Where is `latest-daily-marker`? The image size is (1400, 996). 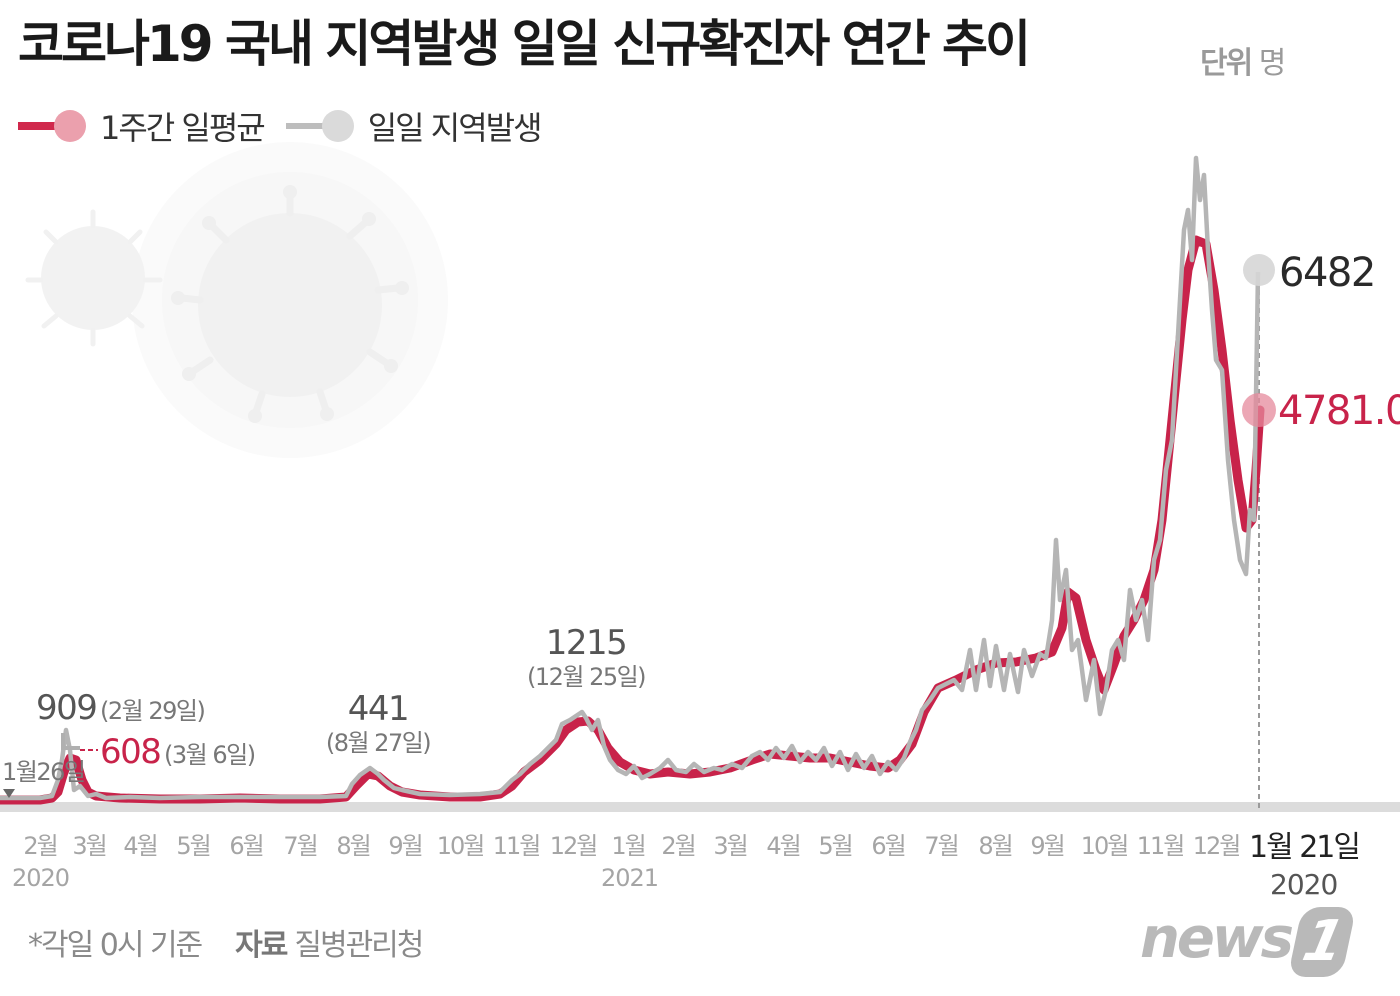
latest-daily-marker is located at coordinates (1259, 270).